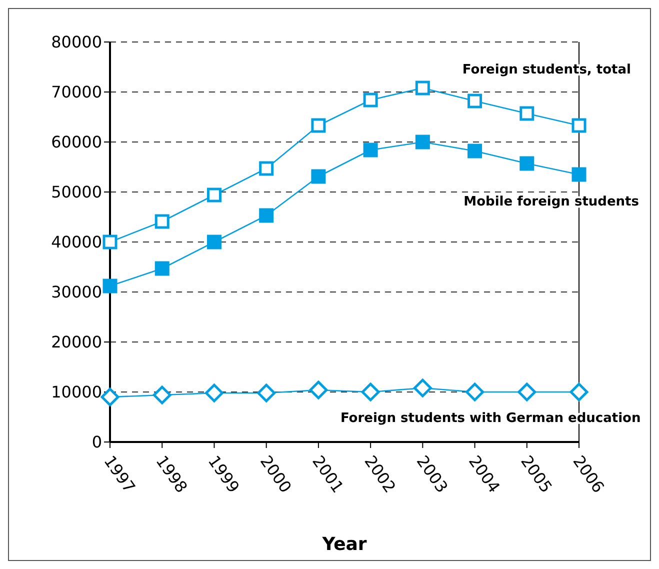  Describe the element at coordinates (76, 142) in the screenshot. I see `y-tick-label: 60000` at that location.